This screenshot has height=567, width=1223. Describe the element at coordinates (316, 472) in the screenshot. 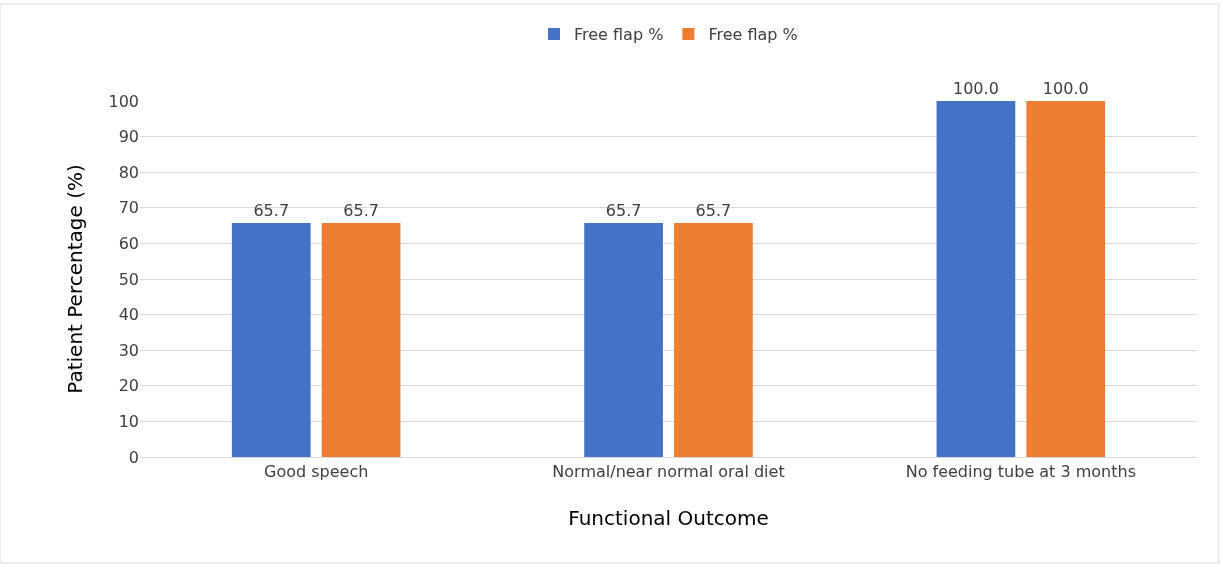

I see `x-tick-label: Good speech` at that location.